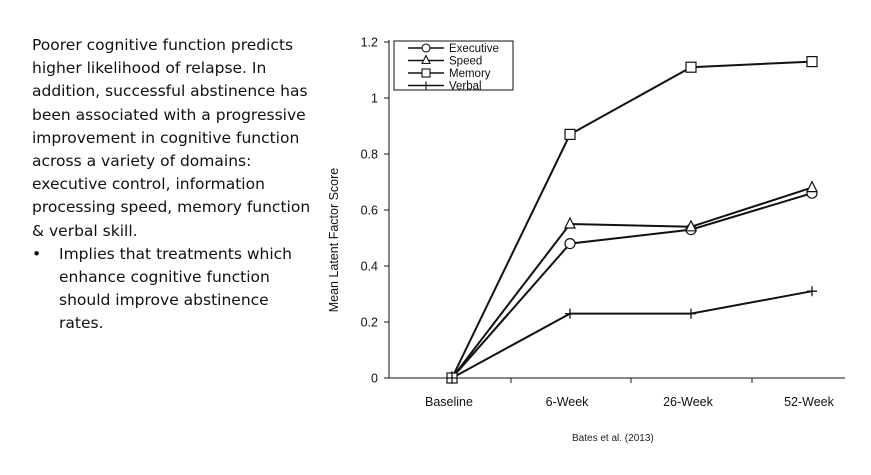  Describe the element at coordinates (465, 87) in the screenshot. I see `legend-label: Verbal` at that location.